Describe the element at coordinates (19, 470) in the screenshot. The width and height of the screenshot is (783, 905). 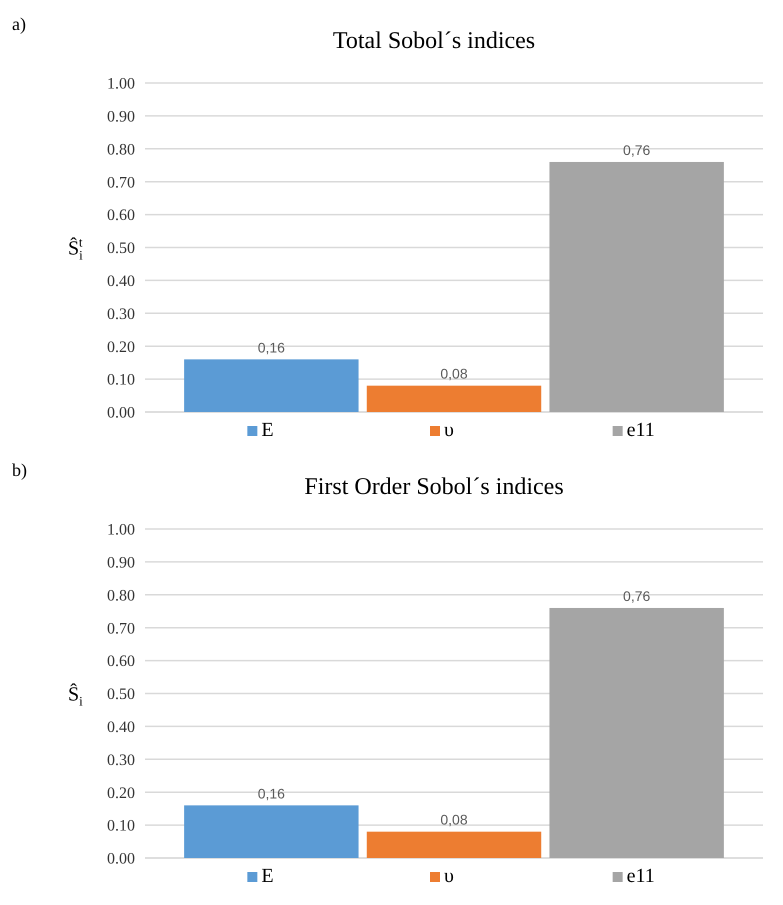
I see `text: b)` at that location.